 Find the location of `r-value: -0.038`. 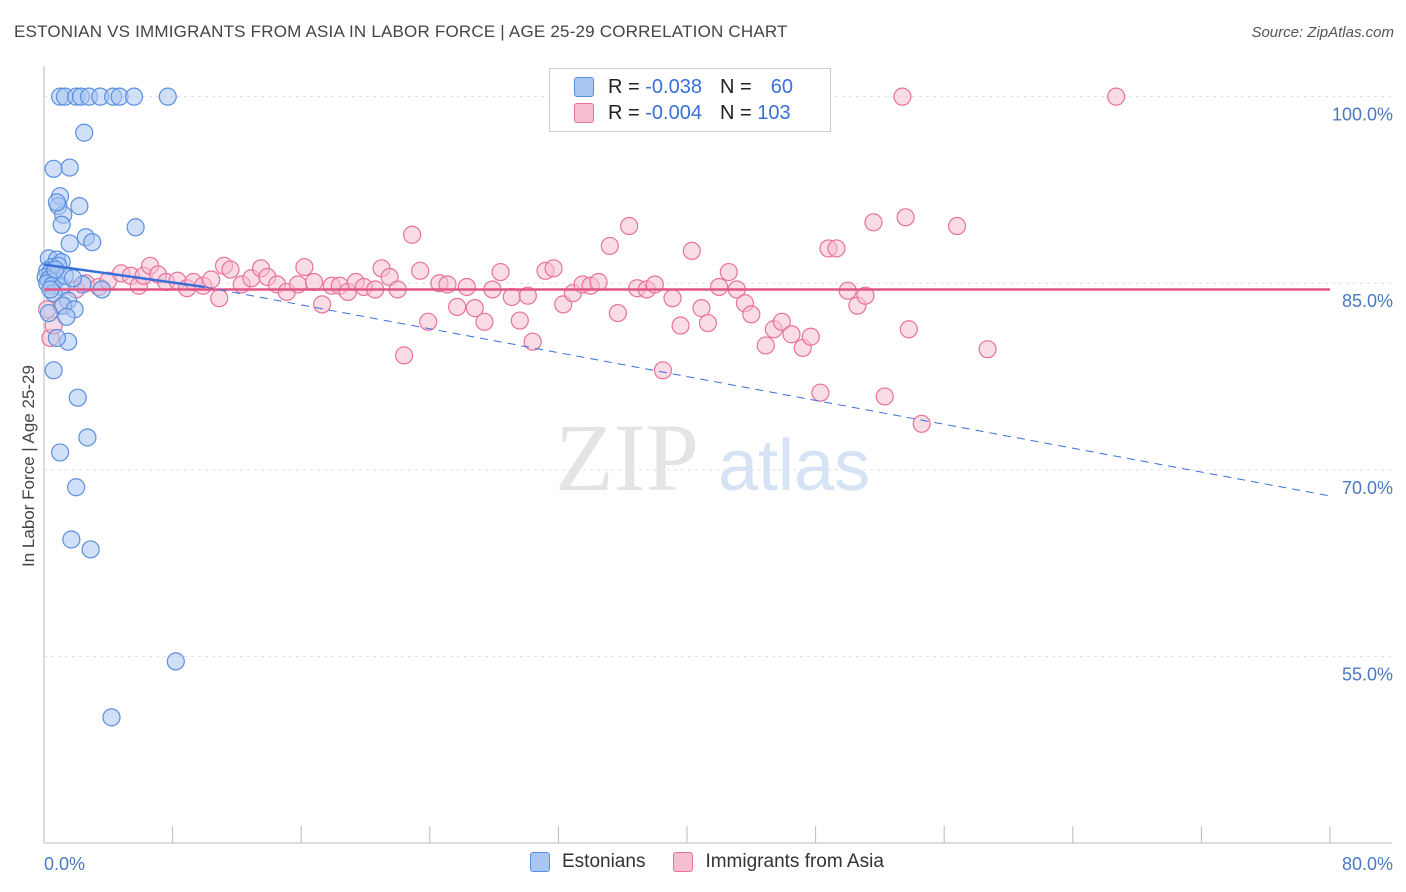

r-value: -0.038 is located at coordinates (673, 86).